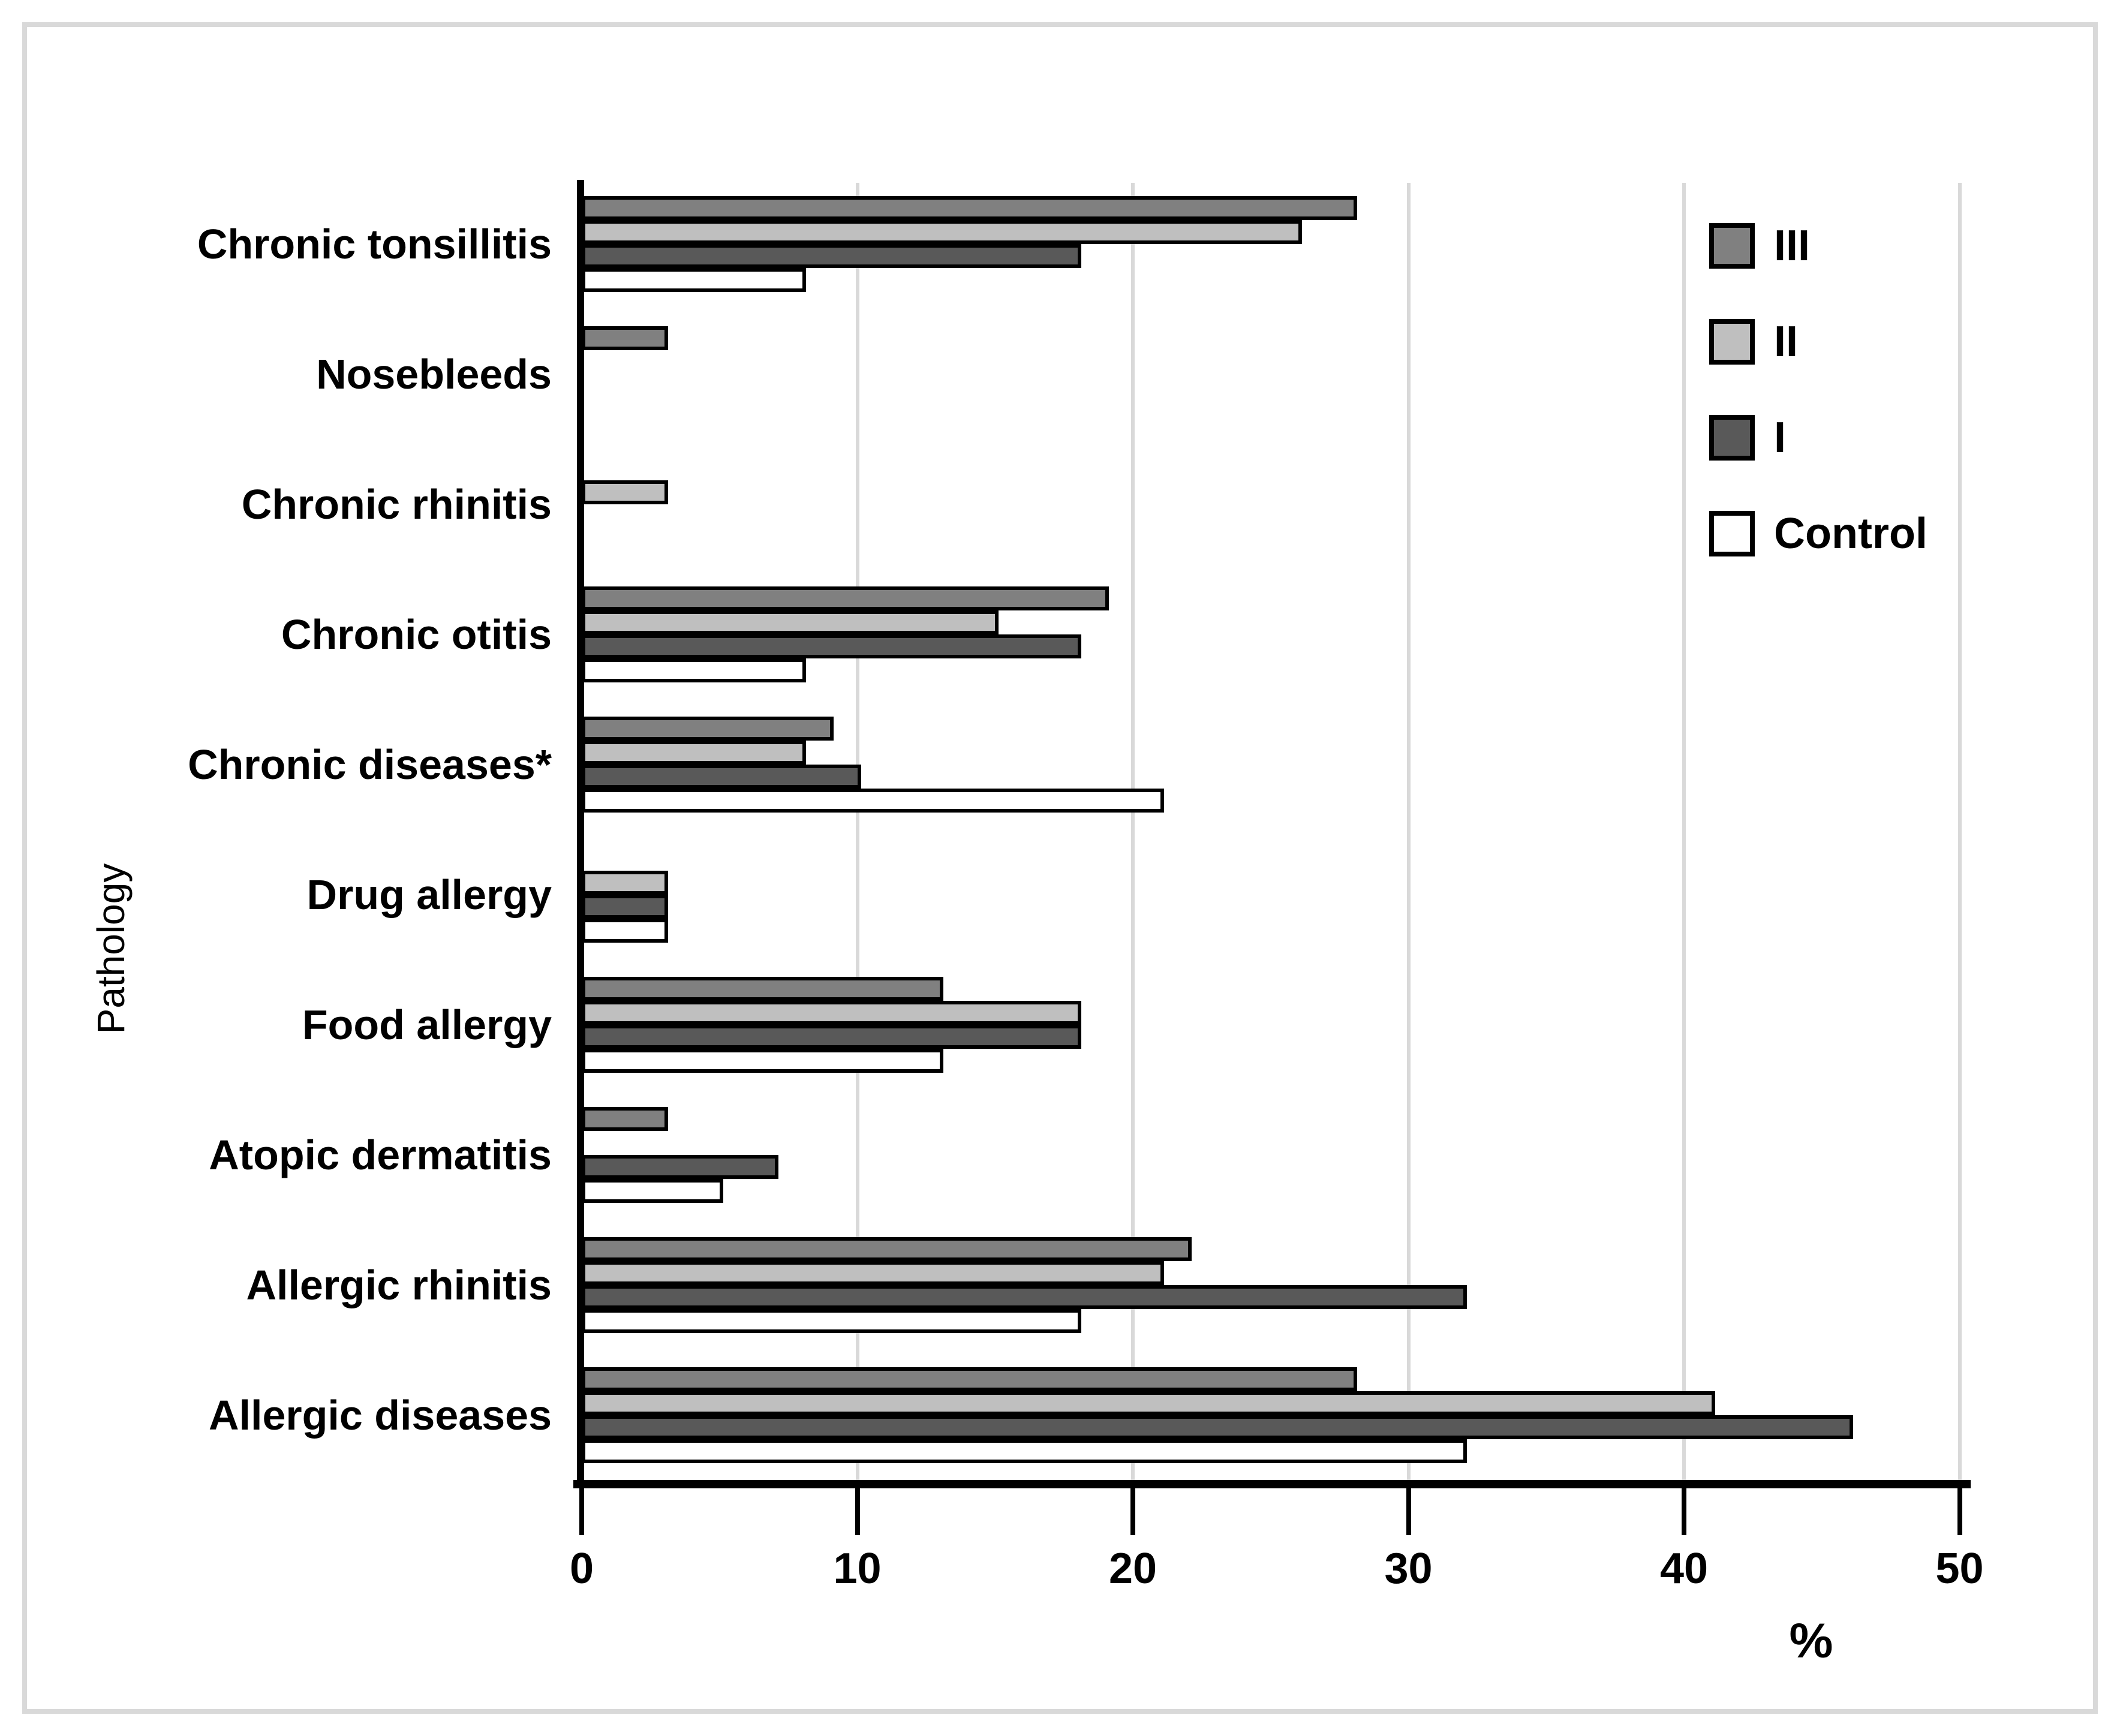 This screenshot has height=1736, width=2120. What do you see at coordinates (969, 1379) in the screenshot?
I see `bar-iii-allergic-diseases` at bounding box center [969, 1379].